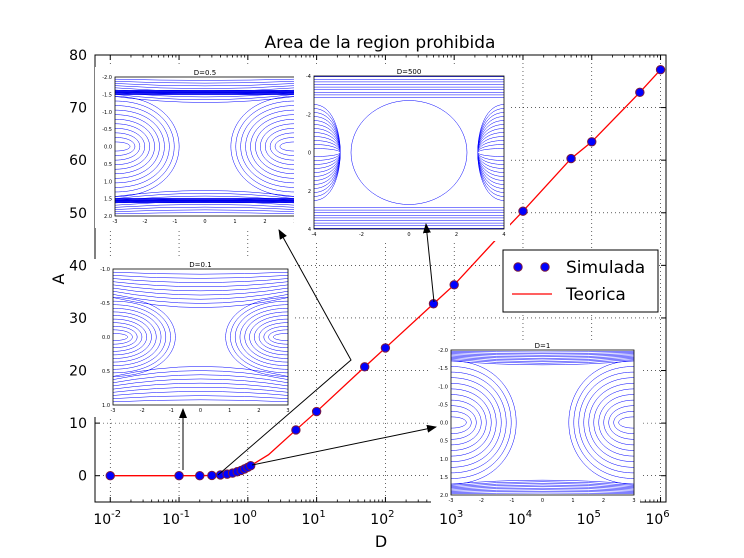 The height and width of the screenshot is (558, 744). What do you see at coordinates (107, 518) in the screenshot?
I see `x-tick-label: 10⁻²` at bounding box center [107, 518].